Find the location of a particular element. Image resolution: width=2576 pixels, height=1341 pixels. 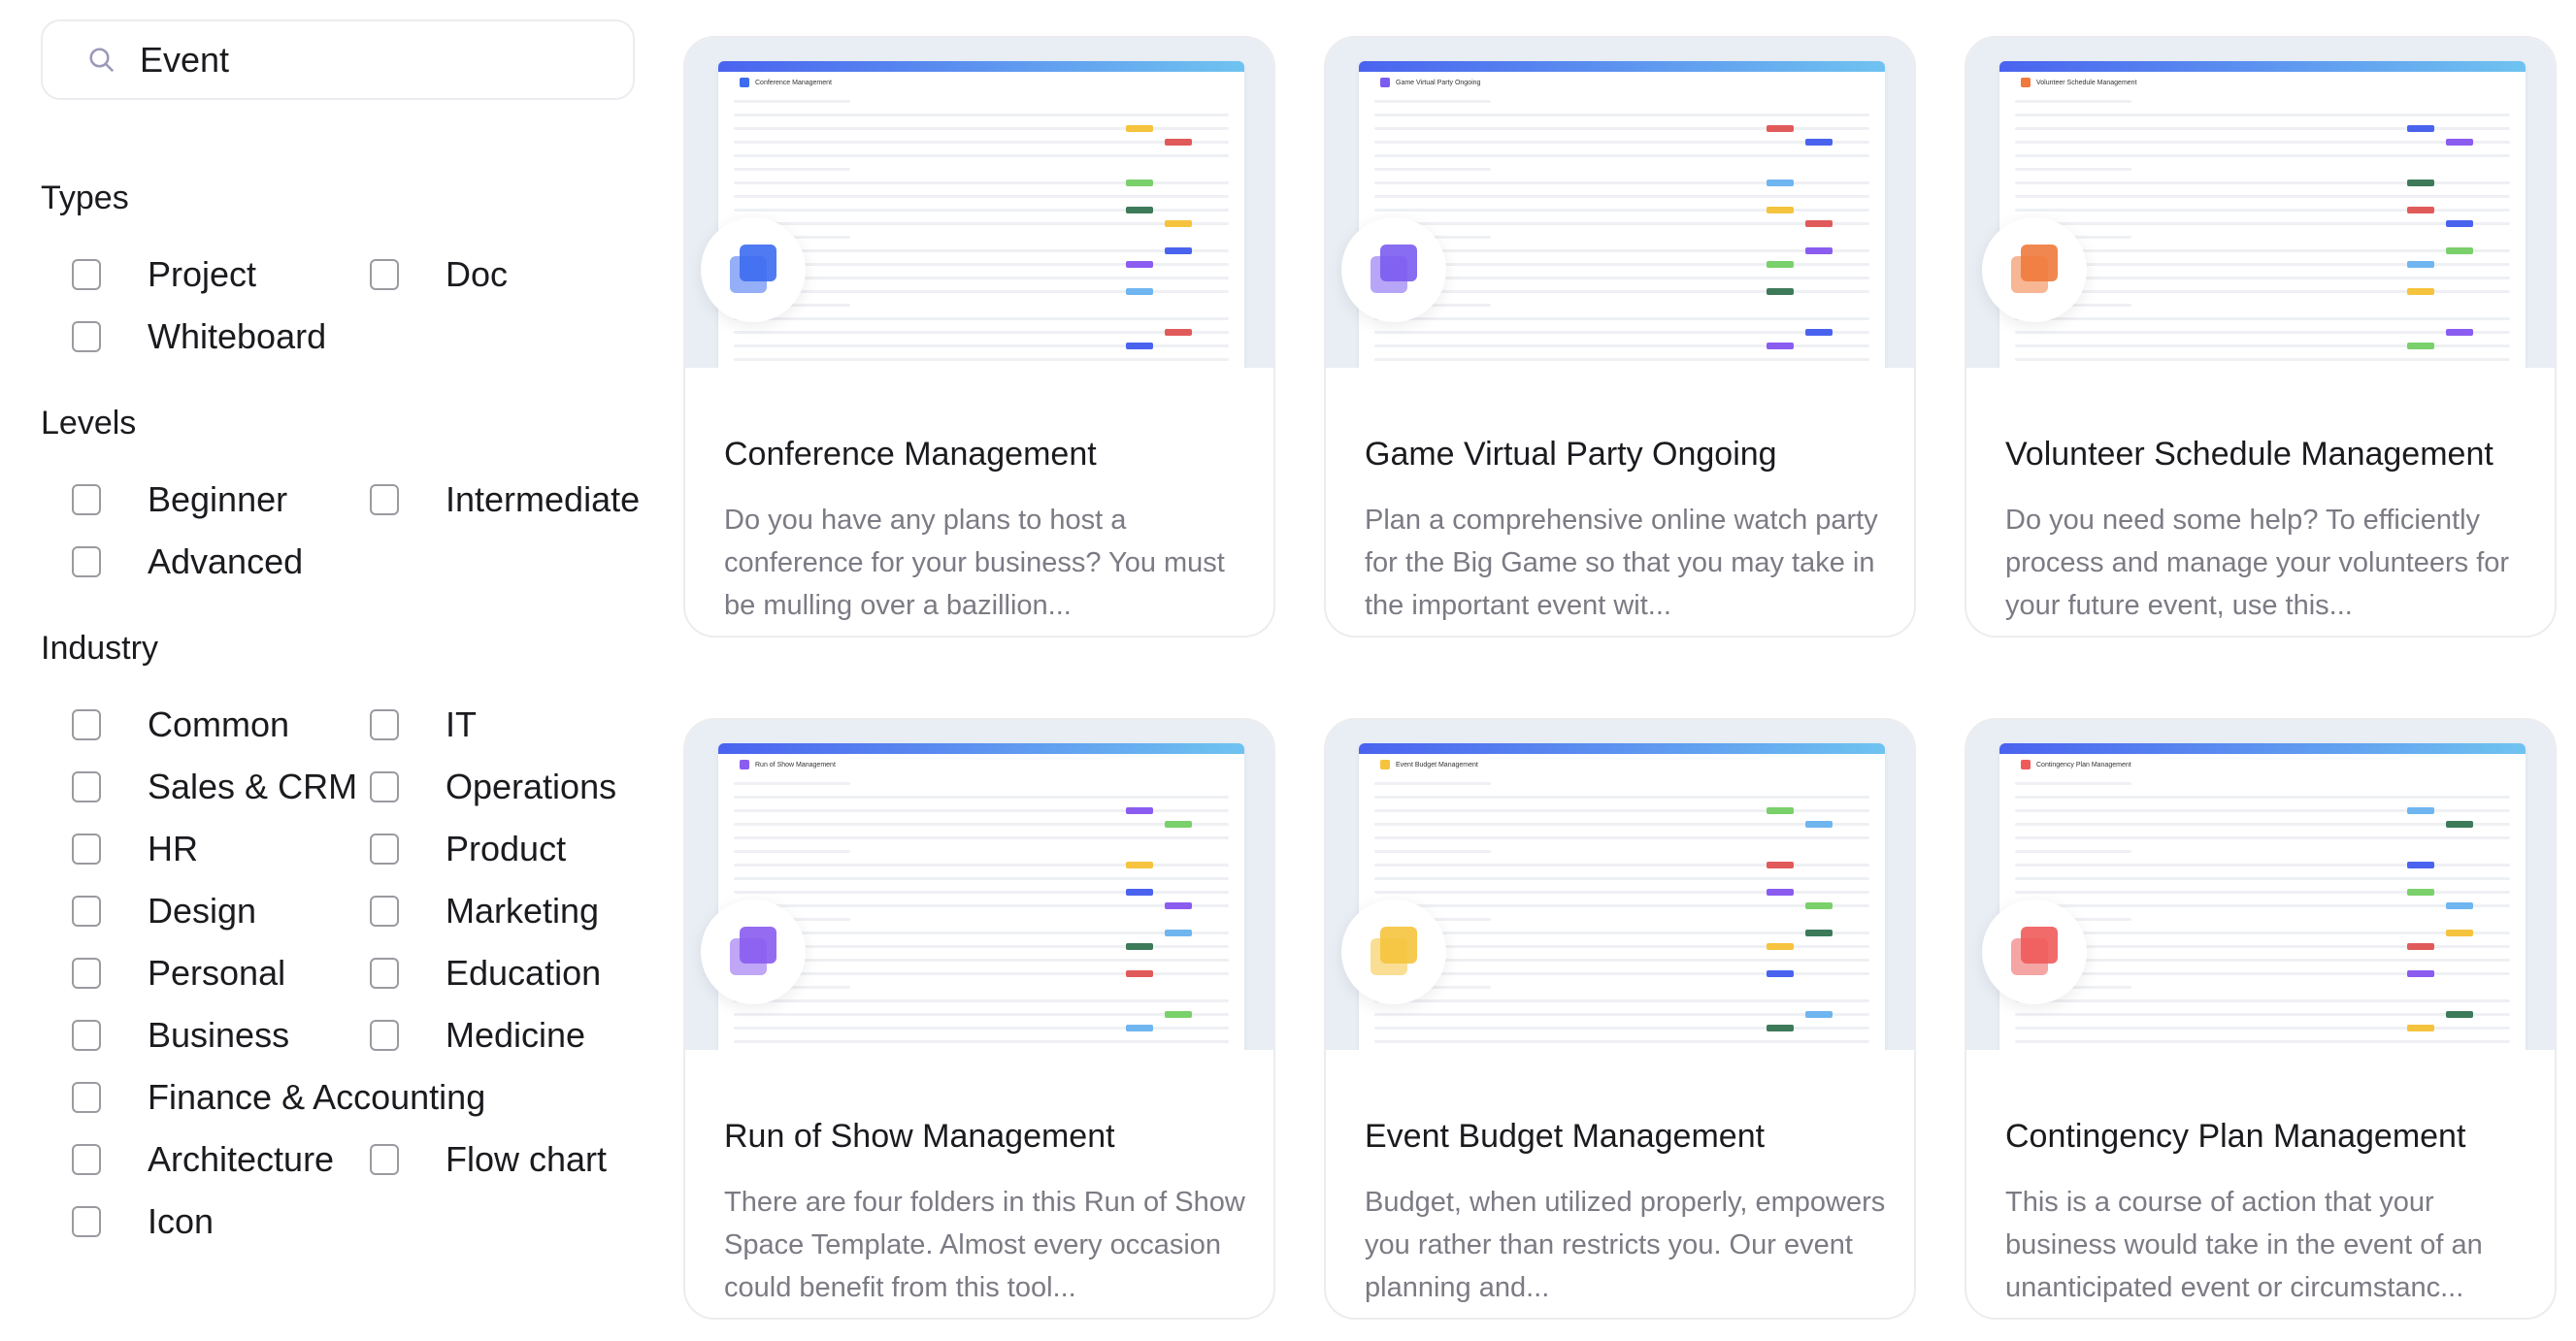

checkbox-industry-business: Business is located at coordinates (180, 1035).